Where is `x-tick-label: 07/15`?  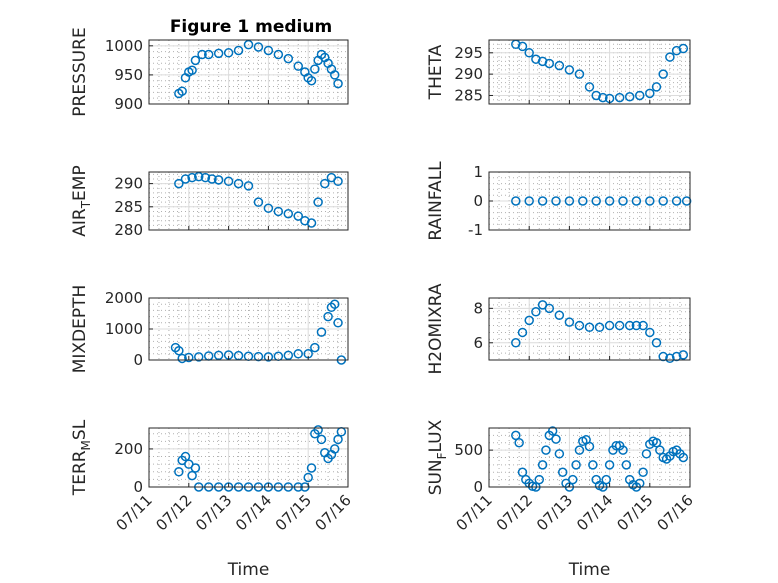 x-tick-label: 07/15 is located at coordinates (293, 512).